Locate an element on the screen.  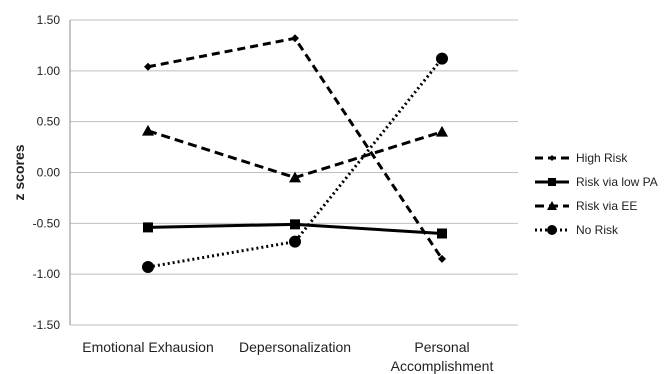
y-tick-label: -1.00 is located at coordinates (47, 274).